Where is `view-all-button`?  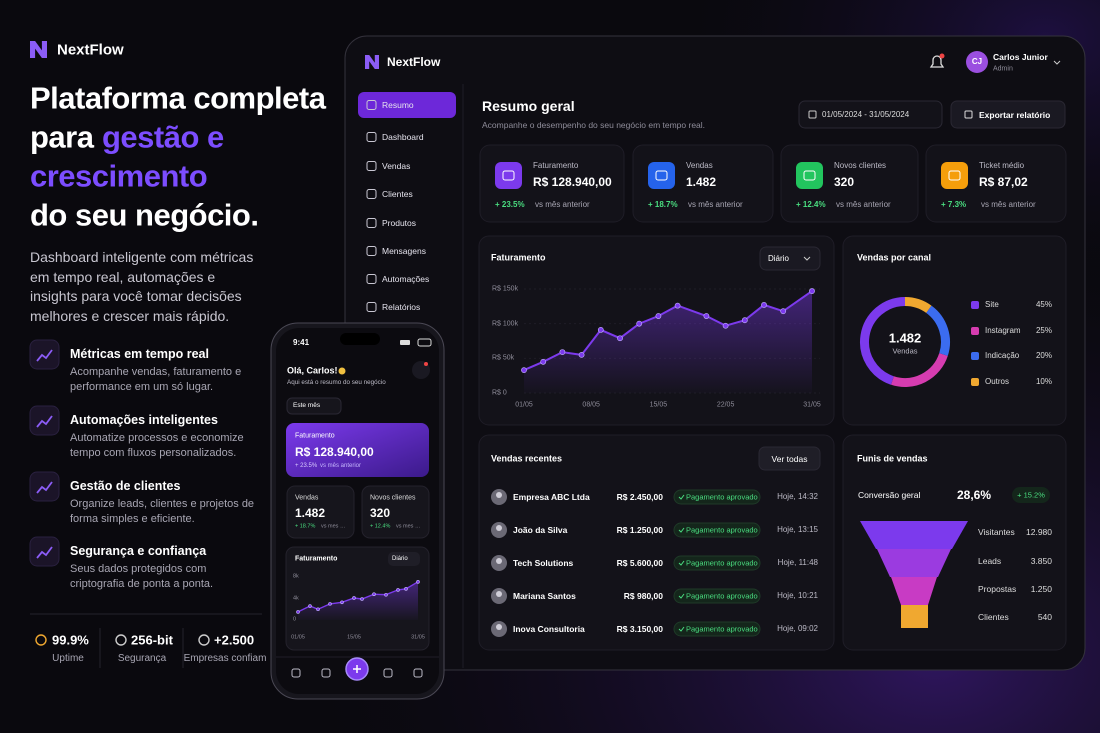
view-all-button is located at coordinates (789, 458).